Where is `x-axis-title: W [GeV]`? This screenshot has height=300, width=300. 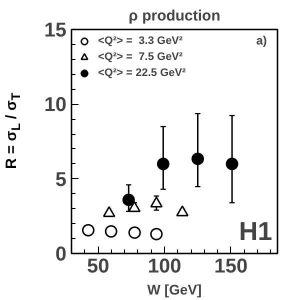 x-axis-title: W [GeV] is located at coordinates (174, 290).